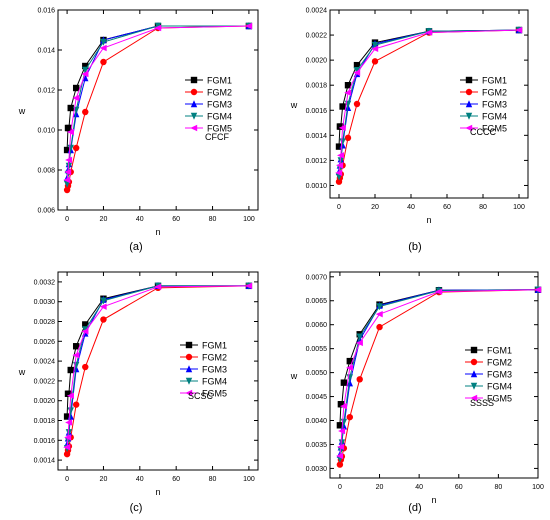  What do you see at coordinates (414, 508) in the screenshot?
I see `panel-caption: (d)` at bounding box center [414, 508].